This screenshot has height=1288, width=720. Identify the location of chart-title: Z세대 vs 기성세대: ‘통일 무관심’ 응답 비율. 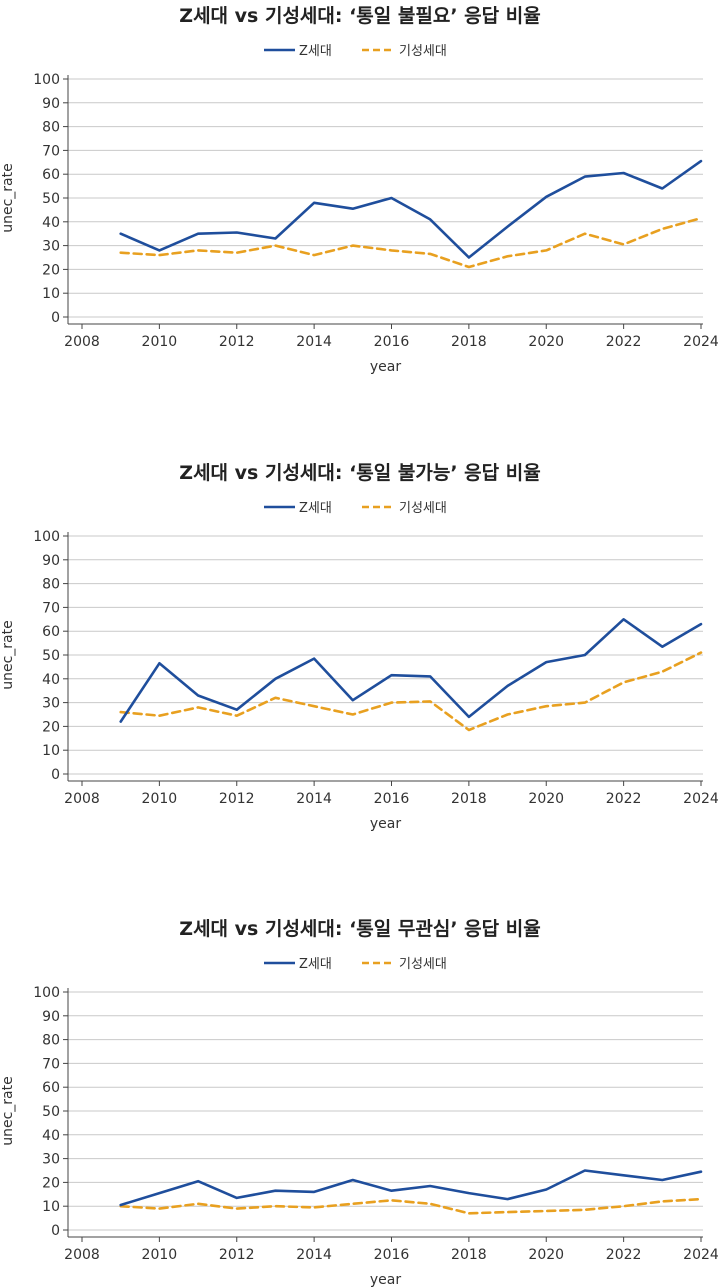
(359, 929).